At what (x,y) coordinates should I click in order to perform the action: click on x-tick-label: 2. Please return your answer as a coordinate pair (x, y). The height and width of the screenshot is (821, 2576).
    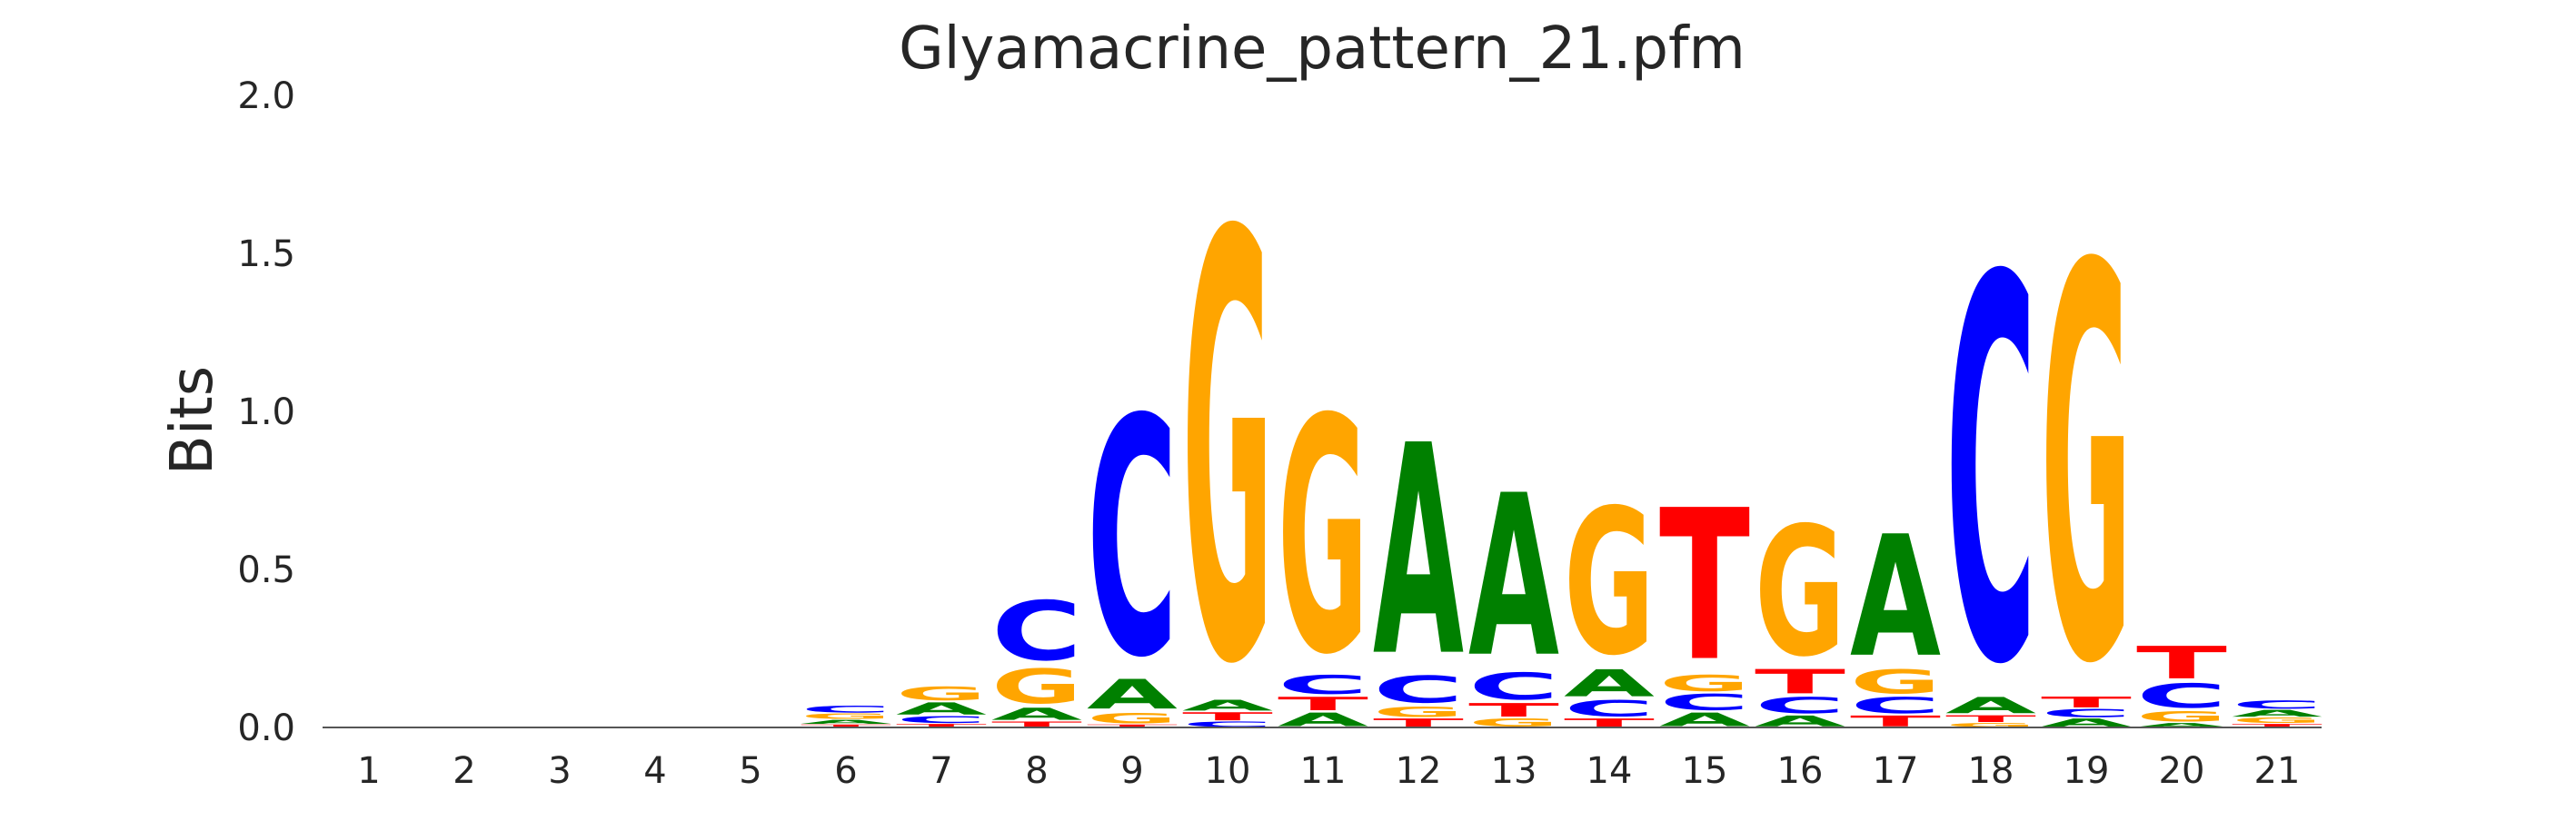
    Looking at the image, I should click on (464, 771).